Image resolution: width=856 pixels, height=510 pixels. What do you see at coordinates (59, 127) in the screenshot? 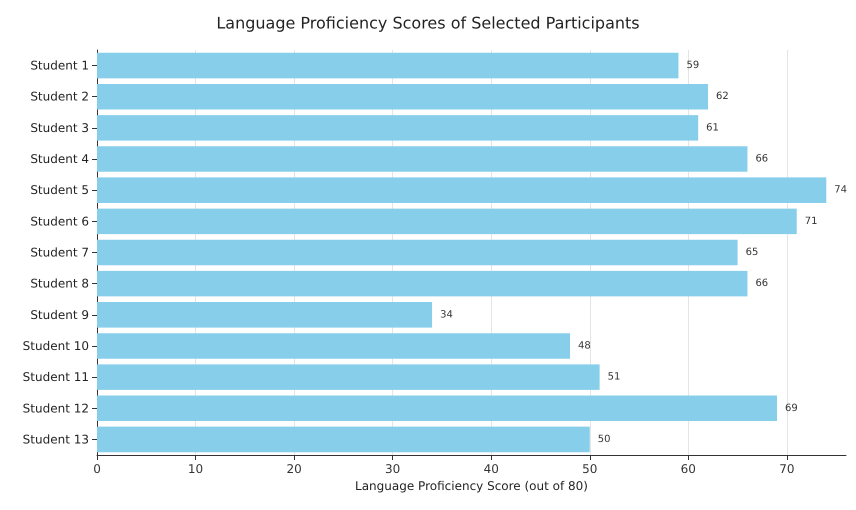
I see `y-tick-label: Student 3` at bounding box center [59, 127].